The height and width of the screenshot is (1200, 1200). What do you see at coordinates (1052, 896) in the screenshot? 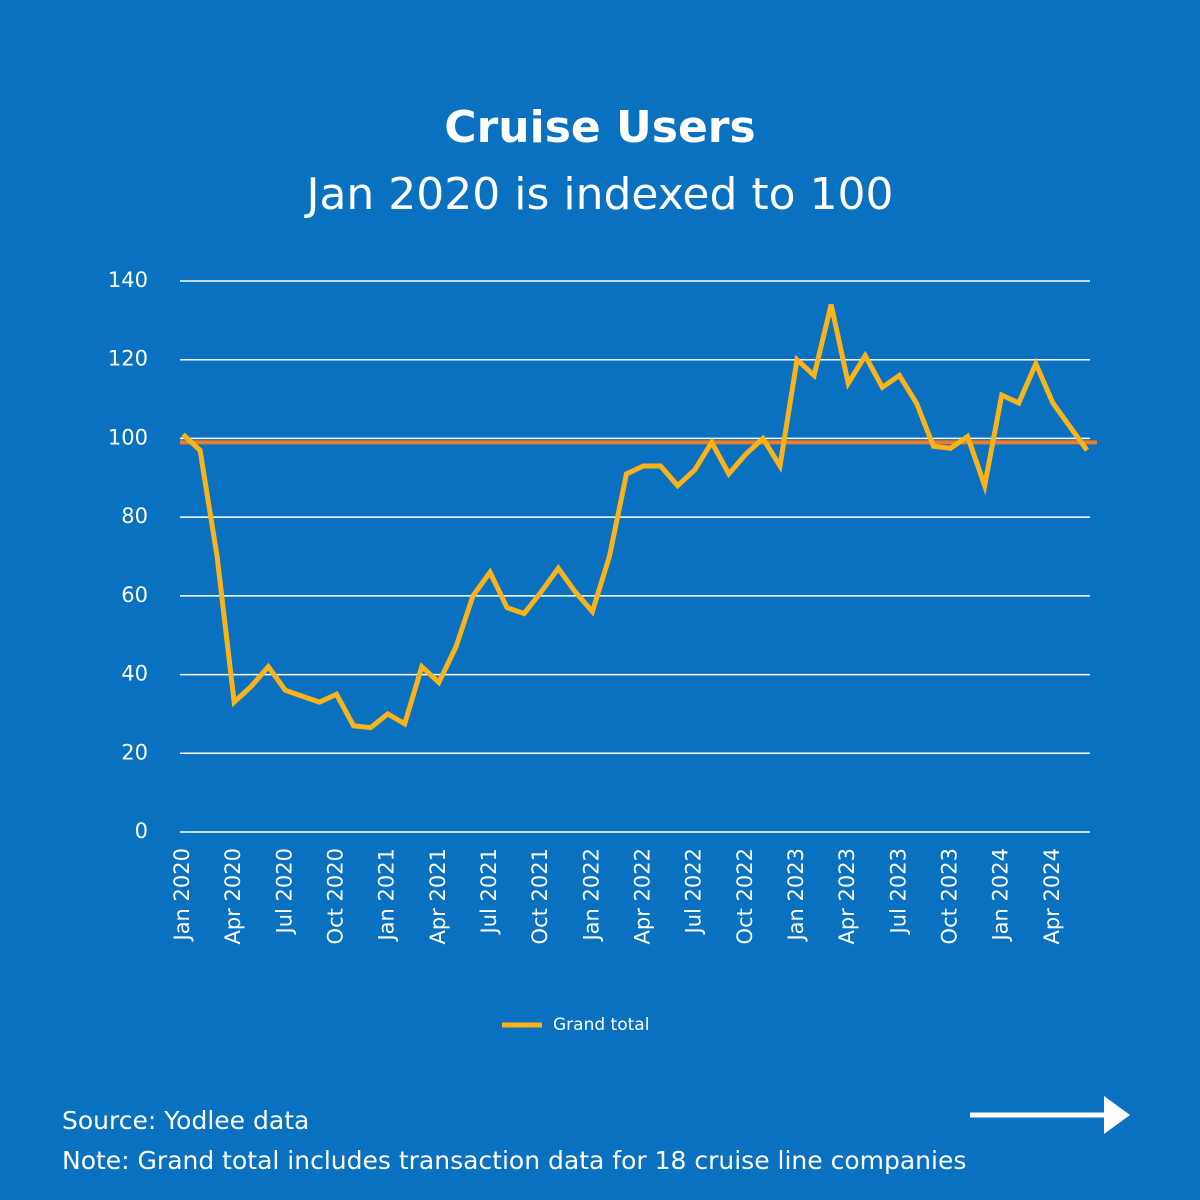
I see `x-tick-label: Apr 2024` at bounding box center [1052, 896].